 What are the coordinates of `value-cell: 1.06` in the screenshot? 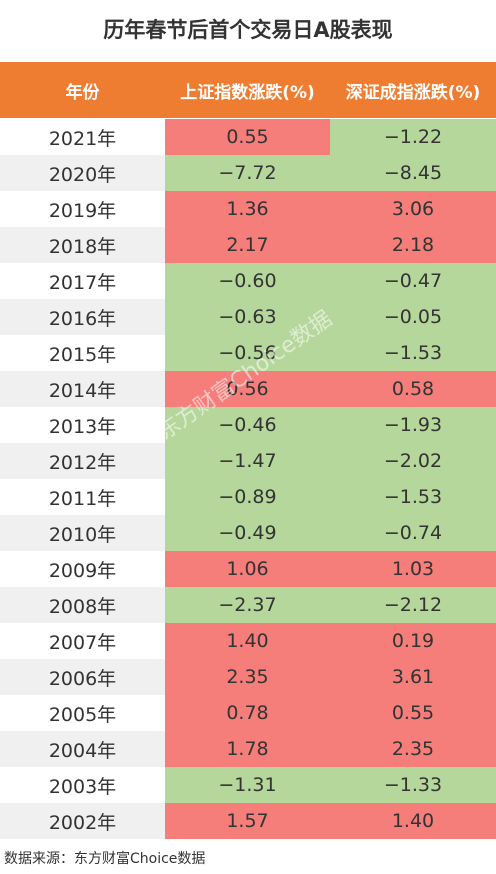 It's located at (247, 569).